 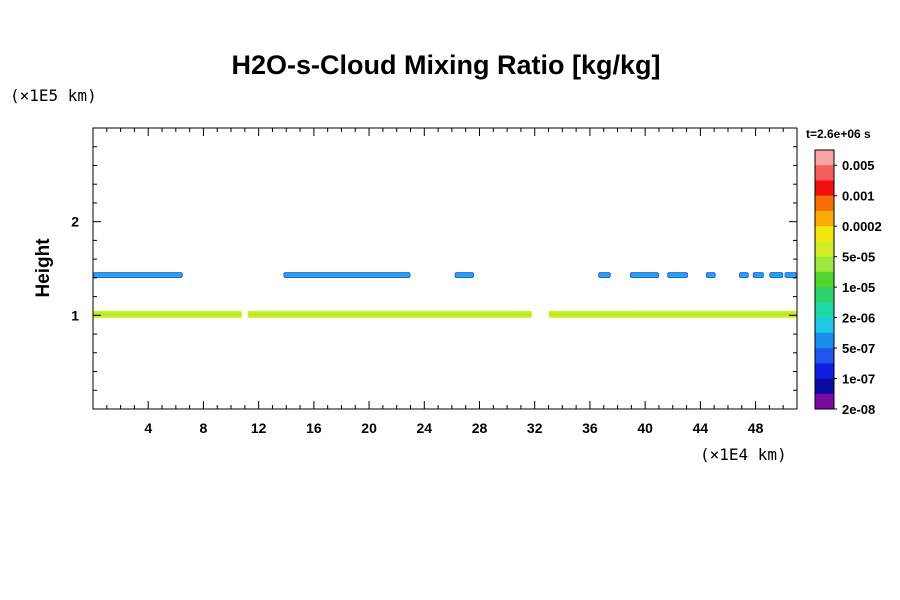 I want to click on x-tick-label: 20, so click(x=369, y=428).